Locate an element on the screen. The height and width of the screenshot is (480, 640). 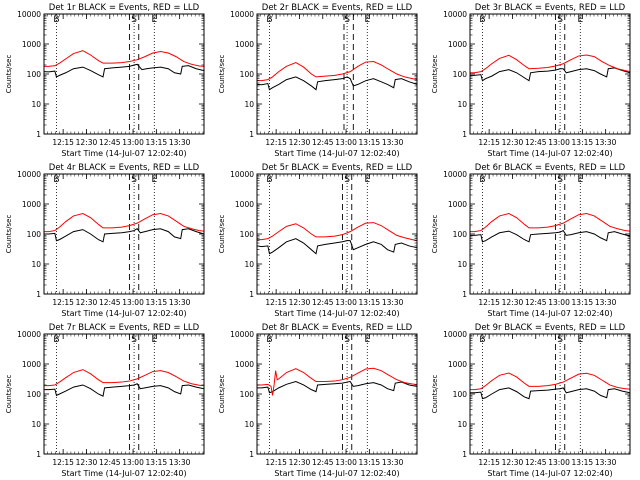
chart-title: Det 2r BLACK = Events, RED = LLD is located at coordinates (337, 8).